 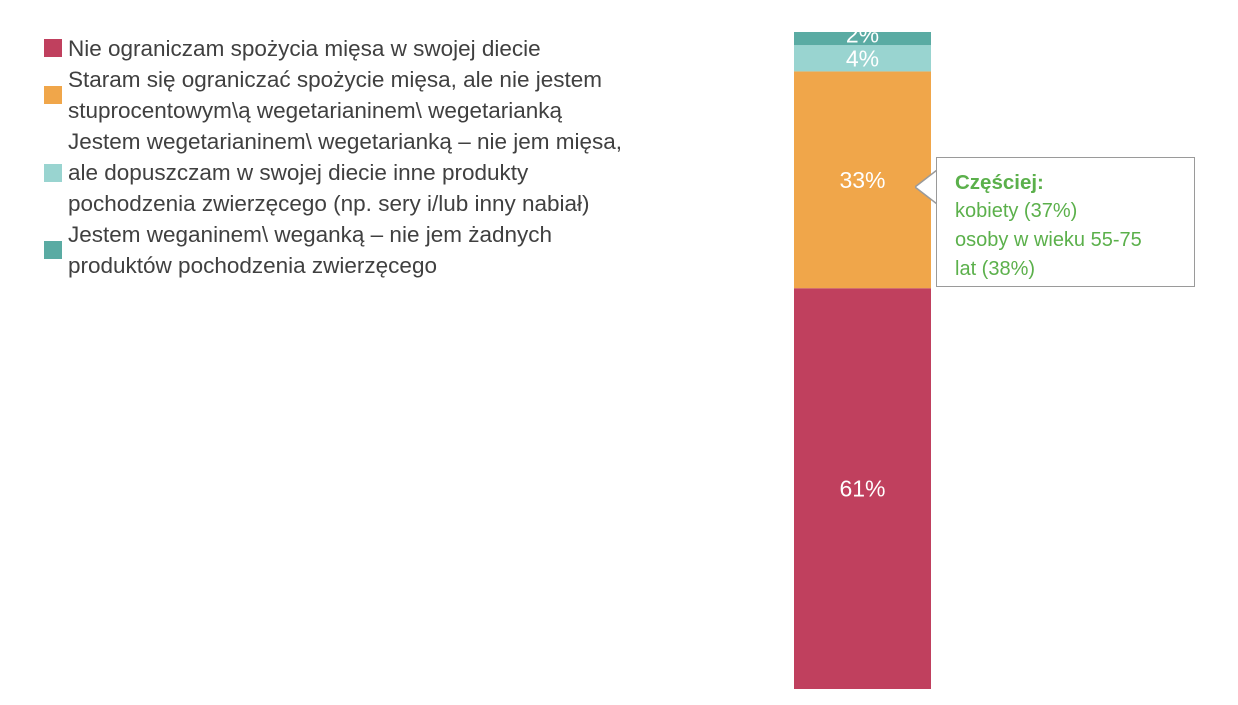 What do you see at coordinates (862, 35) in the screenshot?
I see `data-label: 2%` at bounding box center [862, 35].